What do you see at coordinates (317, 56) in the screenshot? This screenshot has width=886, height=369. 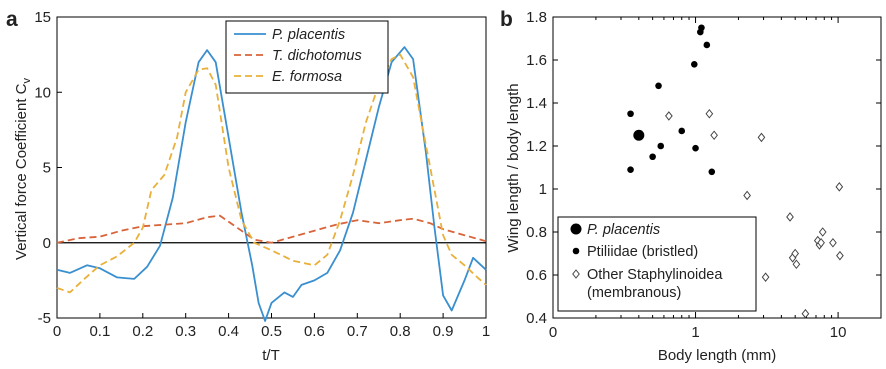 I see `legend-label: T. dichotomus` at bounding box center [317, 56].